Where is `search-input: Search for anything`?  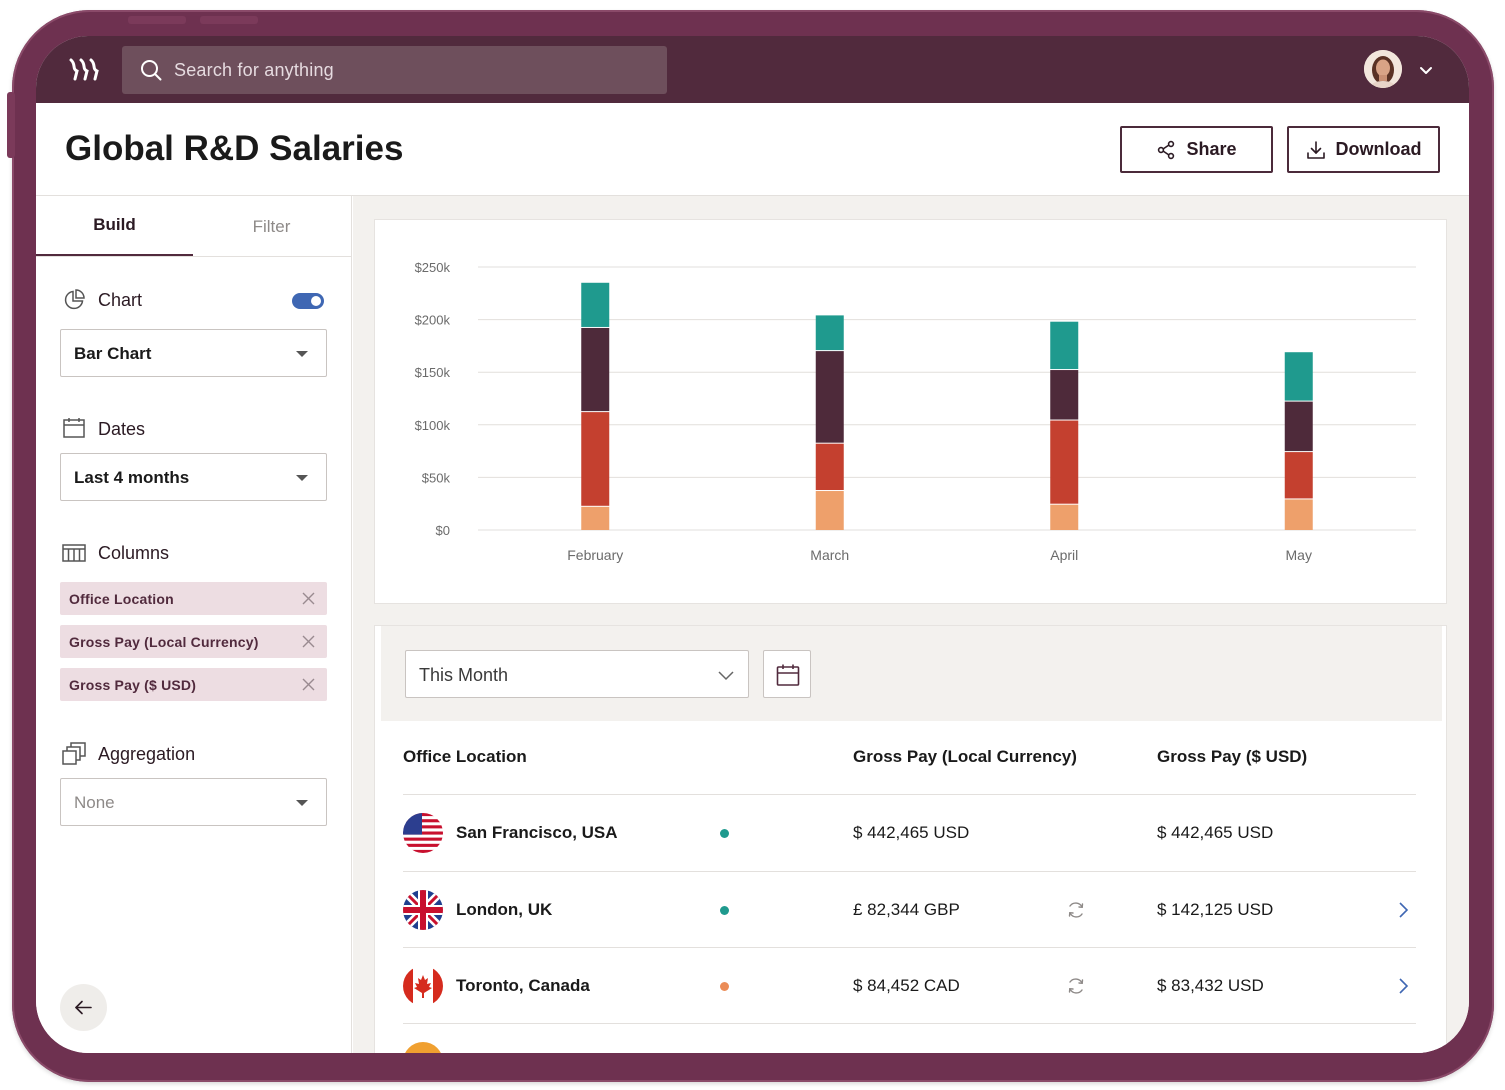
search-input: Search for anything is located at coordinates (394, 70).